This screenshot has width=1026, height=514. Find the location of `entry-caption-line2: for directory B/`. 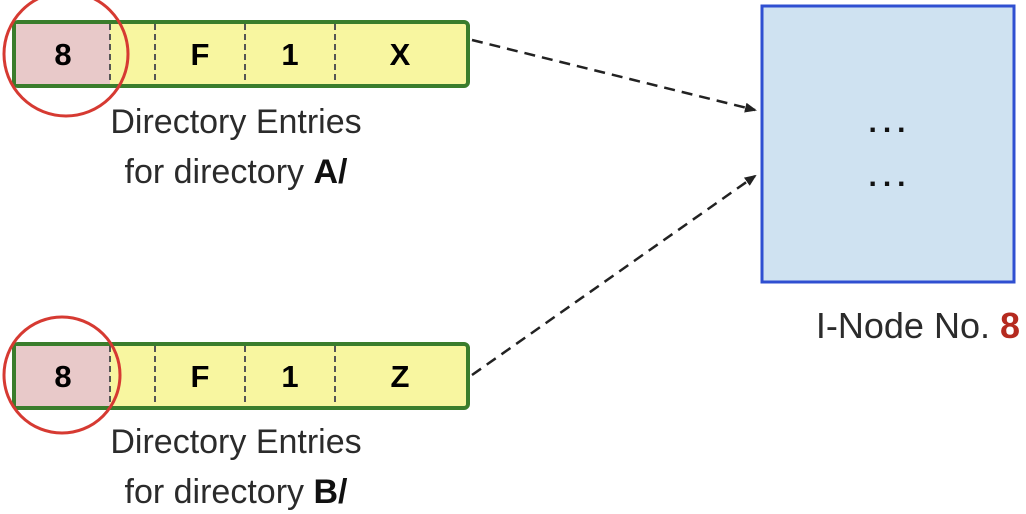

entry-caption-line2: for directory B/ is located at coordinates (237, 492).